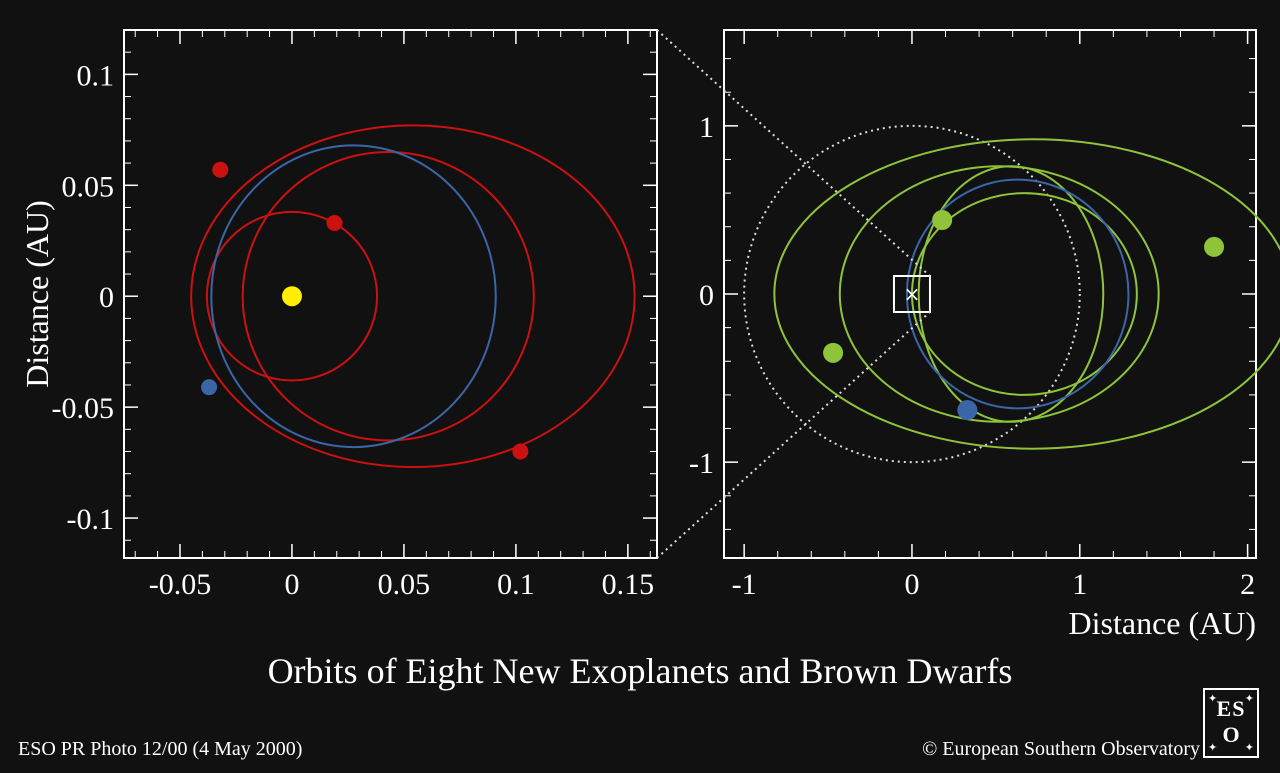  What do you see at coordinates (160, 749) in the screenshot?
I see `photo-credit: ESO PR Photo 12/00 (4 May 2000)` at bounding box center [160, 749].